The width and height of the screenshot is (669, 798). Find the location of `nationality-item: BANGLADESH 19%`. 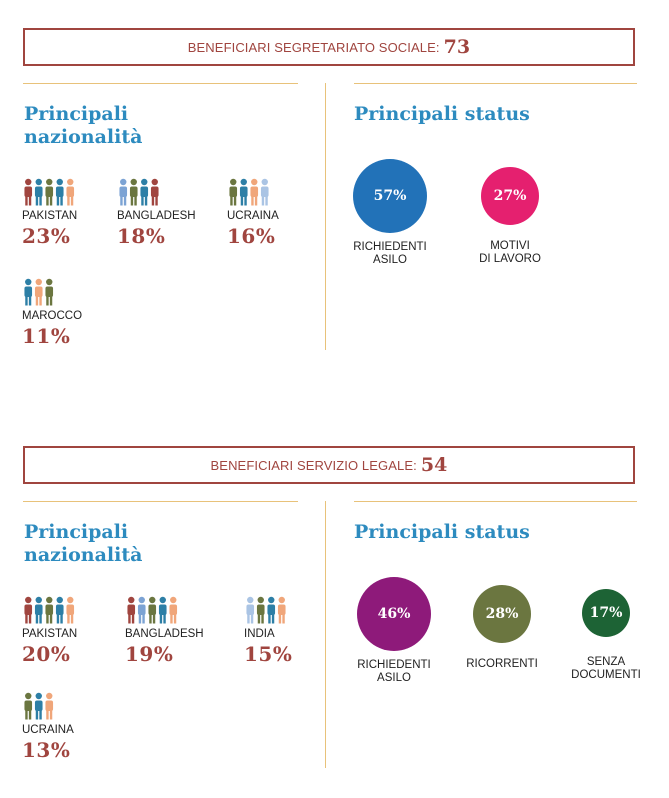

nationality-item: BANGLADESH 19% is located at coordinates (180, 630).